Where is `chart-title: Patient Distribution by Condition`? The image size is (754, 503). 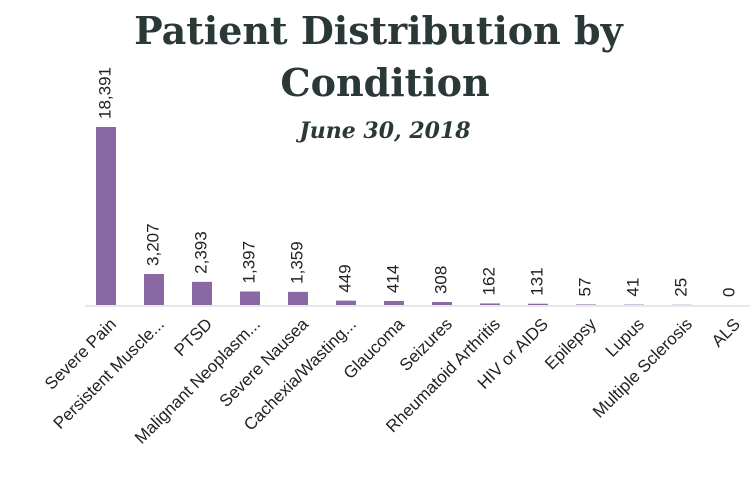 chart-title: Patient Distribution by Condition is located at coordinates (385, 56).